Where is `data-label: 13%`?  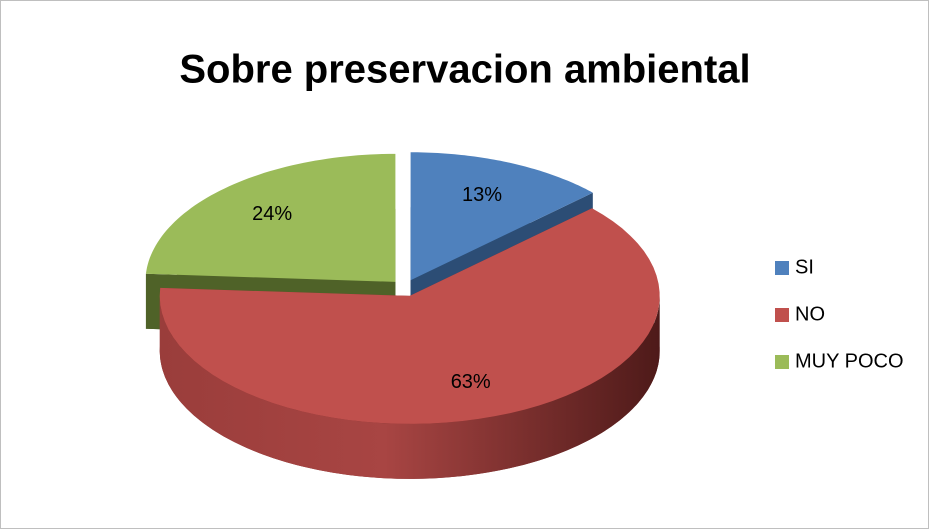
data-label: 13% is located at coordinates (482, 195).